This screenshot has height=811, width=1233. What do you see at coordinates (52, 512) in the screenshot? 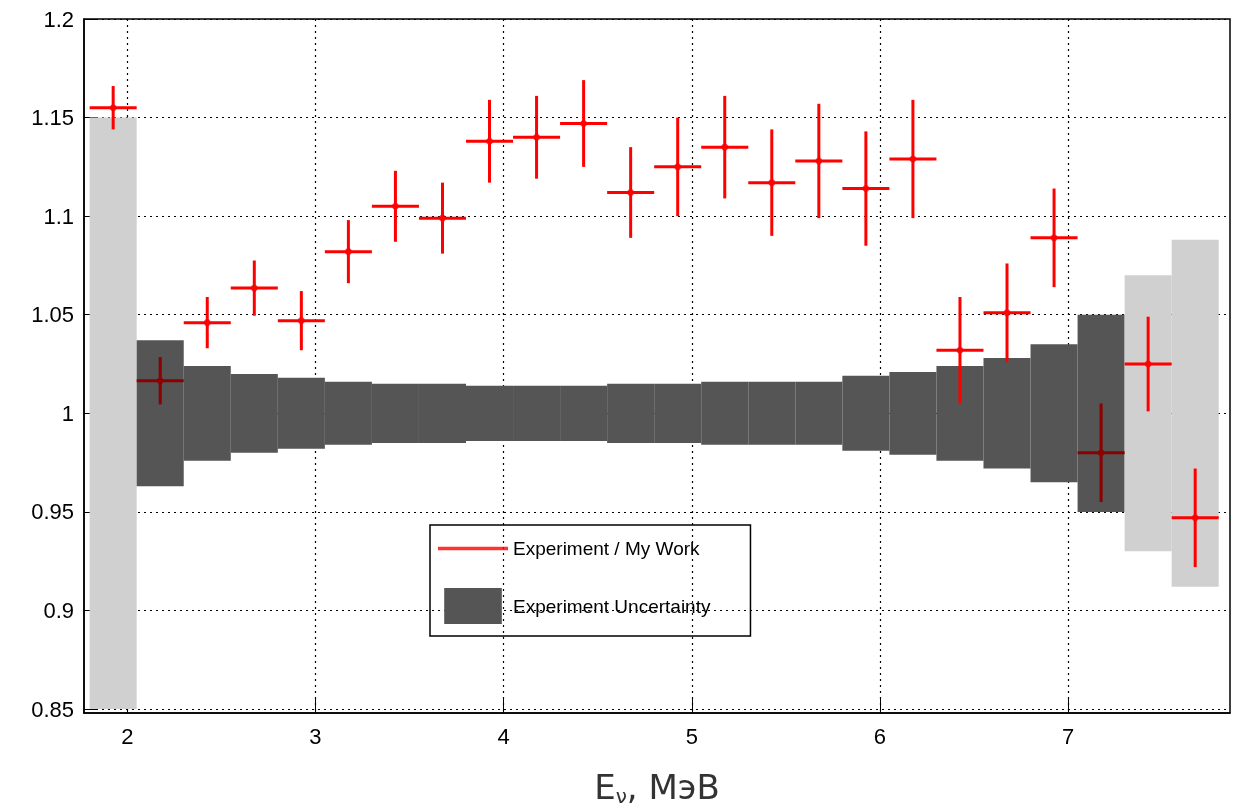
I see `y-tick-label: 0.95` at bounding box center [52, 512].